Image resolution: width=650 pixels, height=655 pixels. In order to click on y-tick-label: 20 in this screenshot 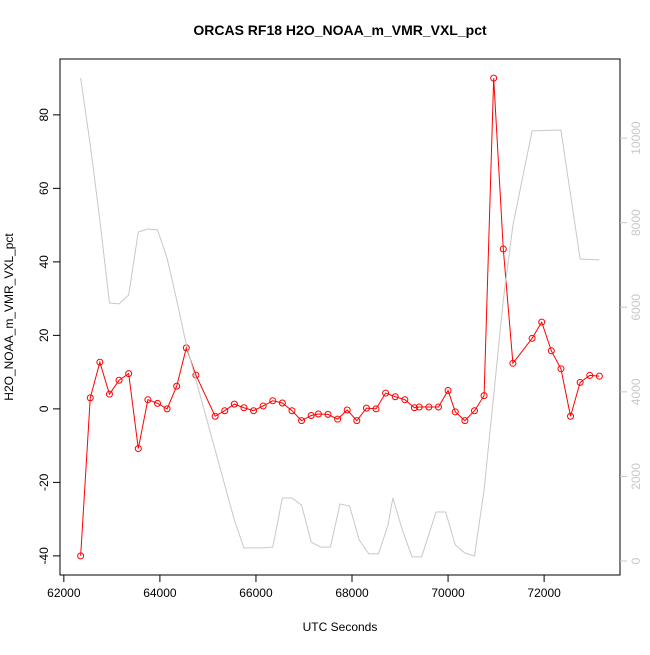, I will do `click(44, 335)`.